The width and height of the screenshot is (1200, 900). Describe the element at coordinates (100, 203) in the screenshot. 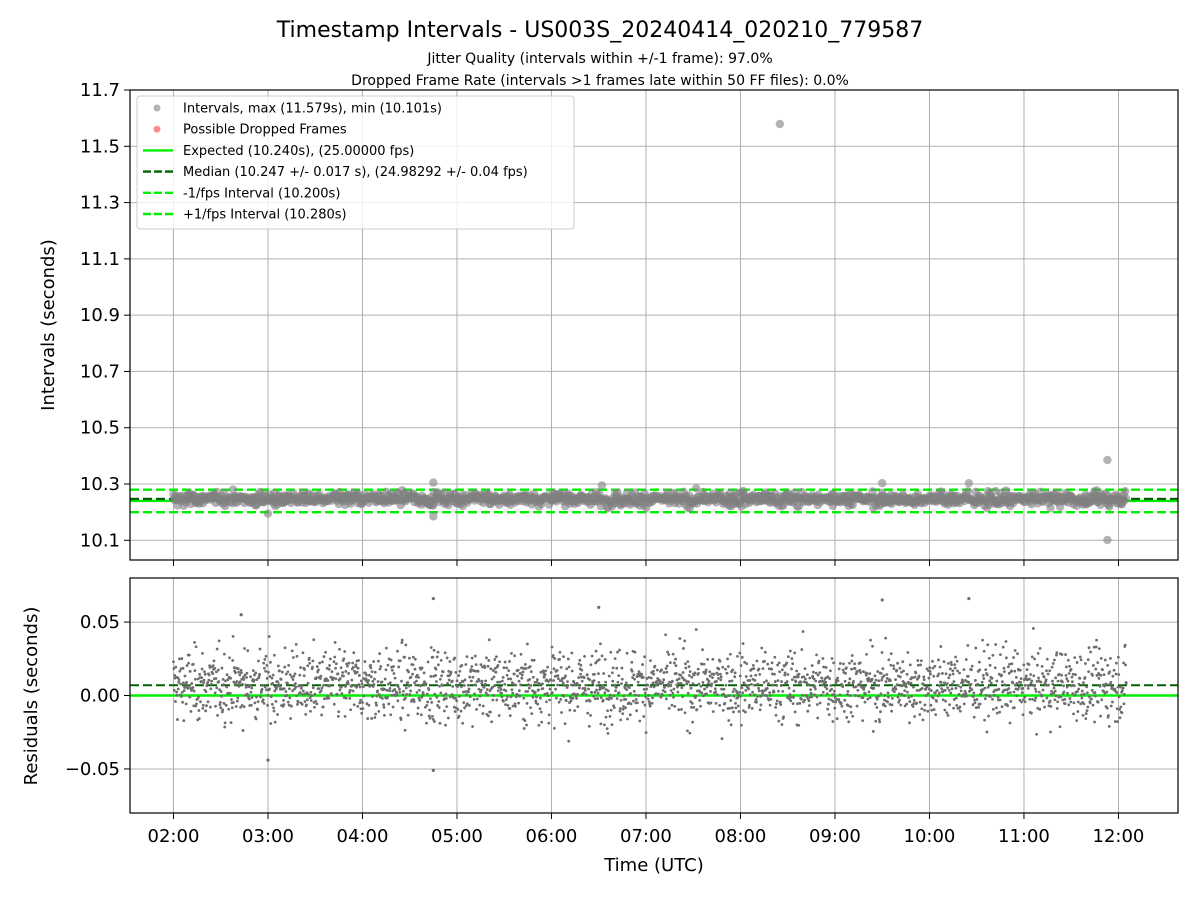

I see `top-y-tick-label: 11.3` at that location.